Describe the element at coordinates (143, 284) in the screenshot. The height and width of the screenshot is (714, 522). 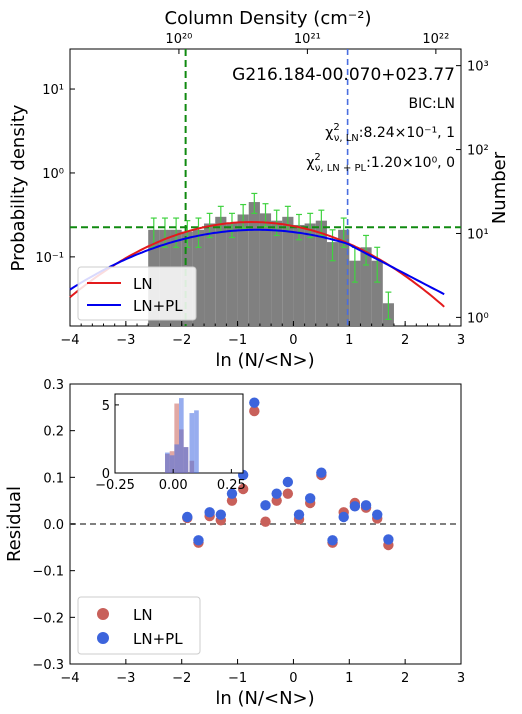
I see `legend-ln-label: LN` at that location.